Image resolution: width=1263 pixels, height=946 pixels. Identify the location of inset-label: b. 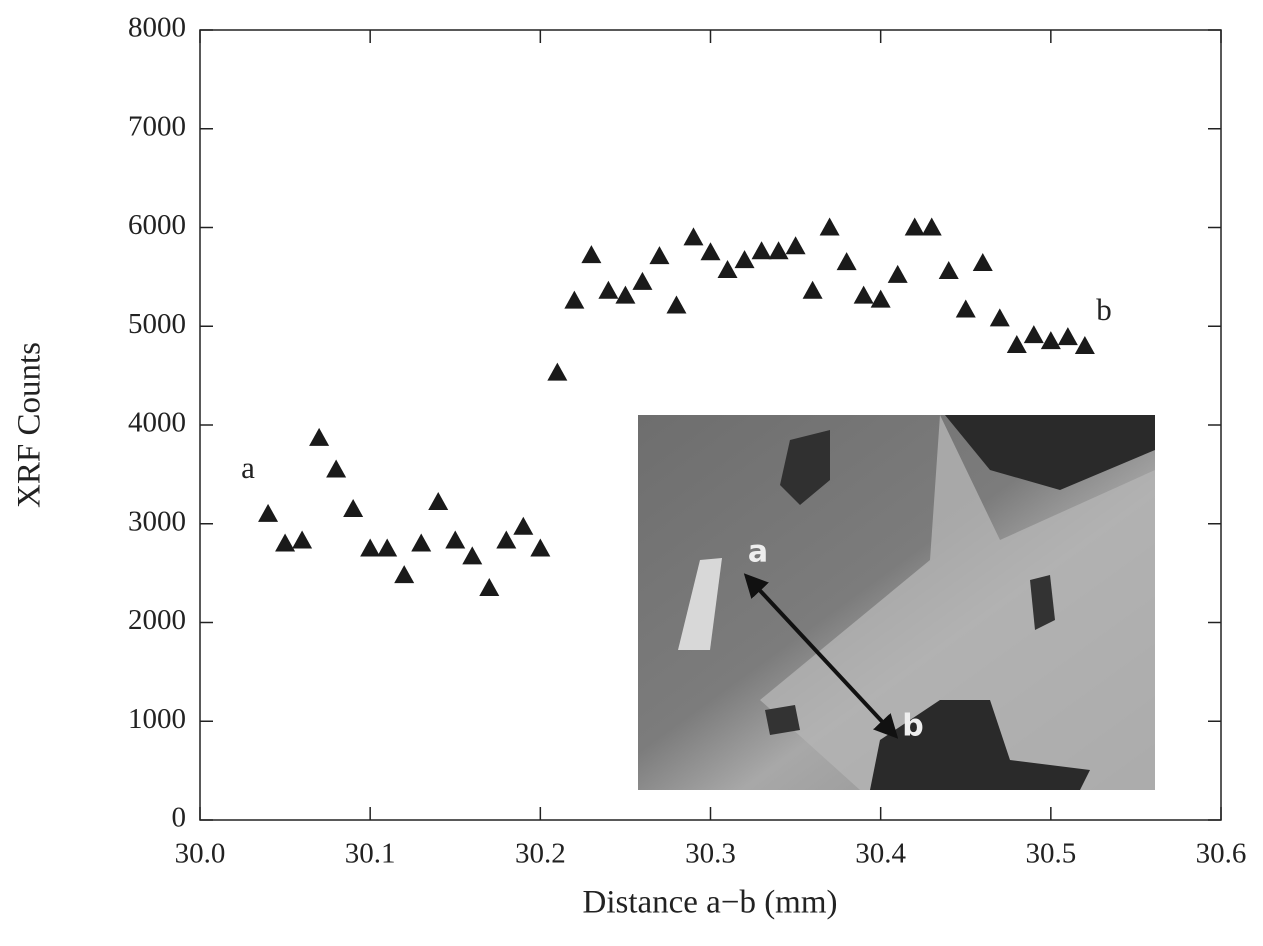
(912, 726).